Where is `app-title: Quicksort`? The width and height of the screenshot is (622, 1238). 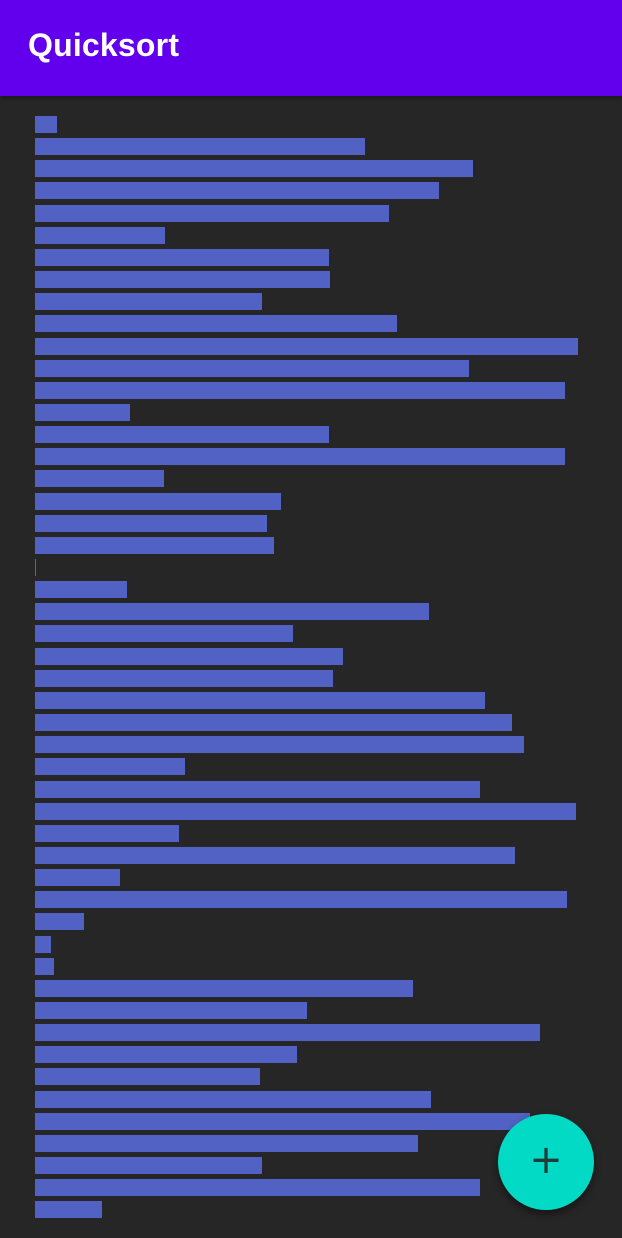
app-title: Quicksort is located at coordinates (104, 44).